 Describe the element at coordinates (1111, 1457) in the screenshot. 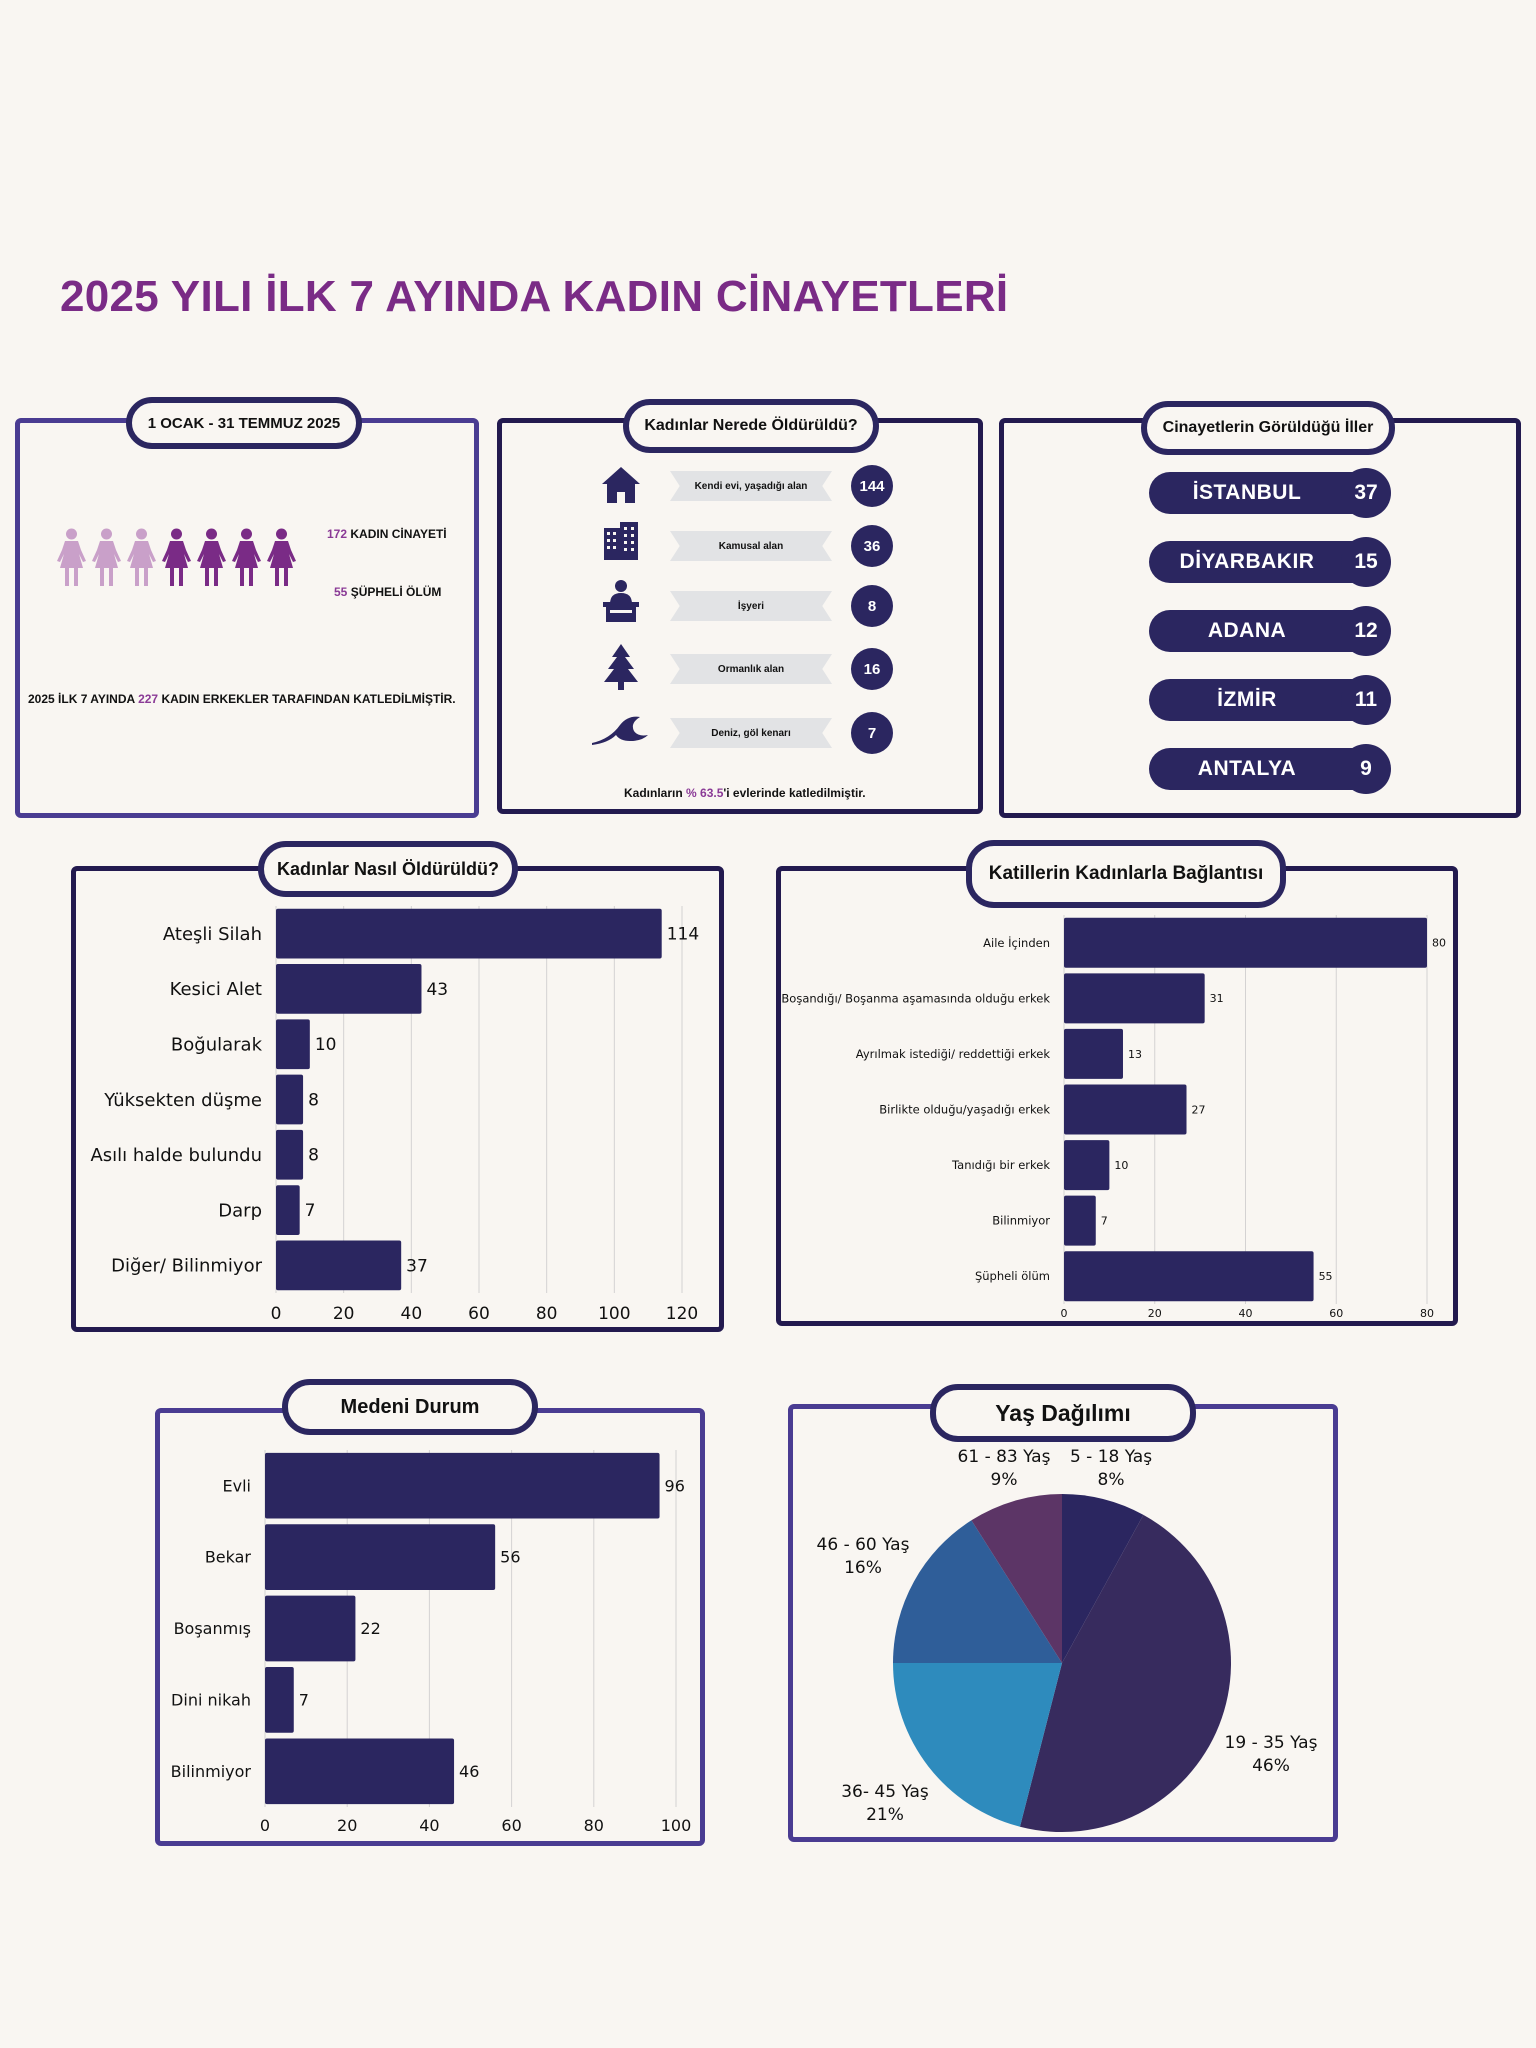

I see `slice-label: 5 - 18 Yaş` at that location.